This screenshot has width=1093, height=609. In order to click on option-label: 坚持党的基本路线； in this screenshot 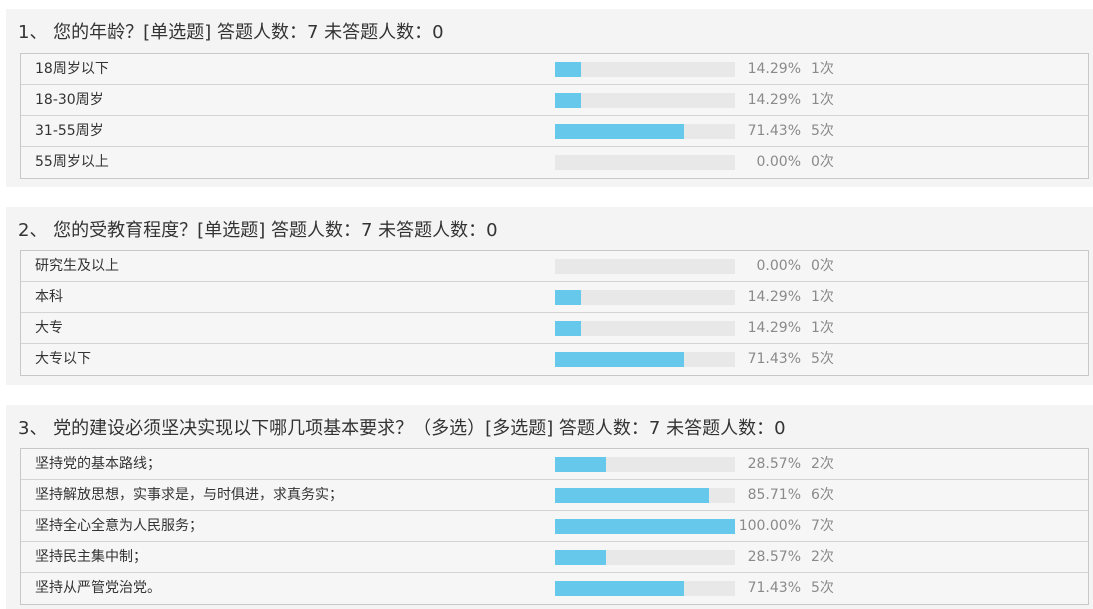, I will do `click(98, 464)`.